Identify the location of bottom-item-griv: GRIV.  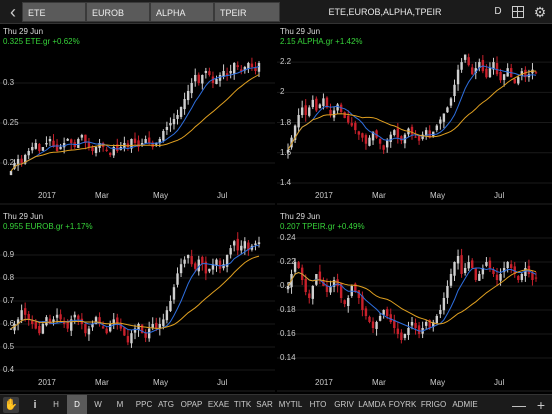
(344, 404).